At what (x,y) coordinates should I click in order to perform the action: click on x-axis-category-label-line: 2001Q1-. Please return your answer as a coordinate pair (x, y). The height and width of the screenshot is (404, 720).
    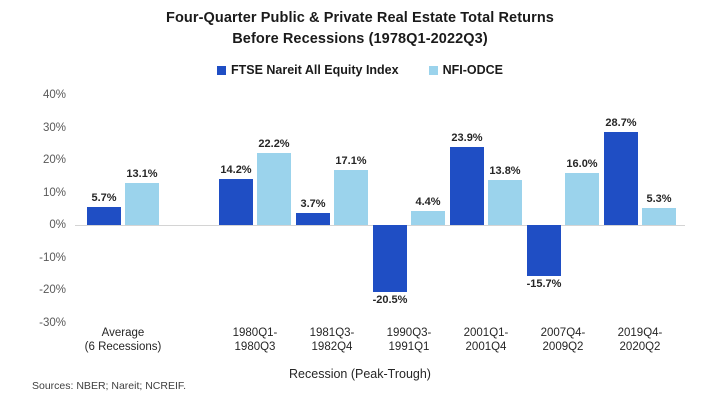
    Looking at the image, I should click on (486, 333).